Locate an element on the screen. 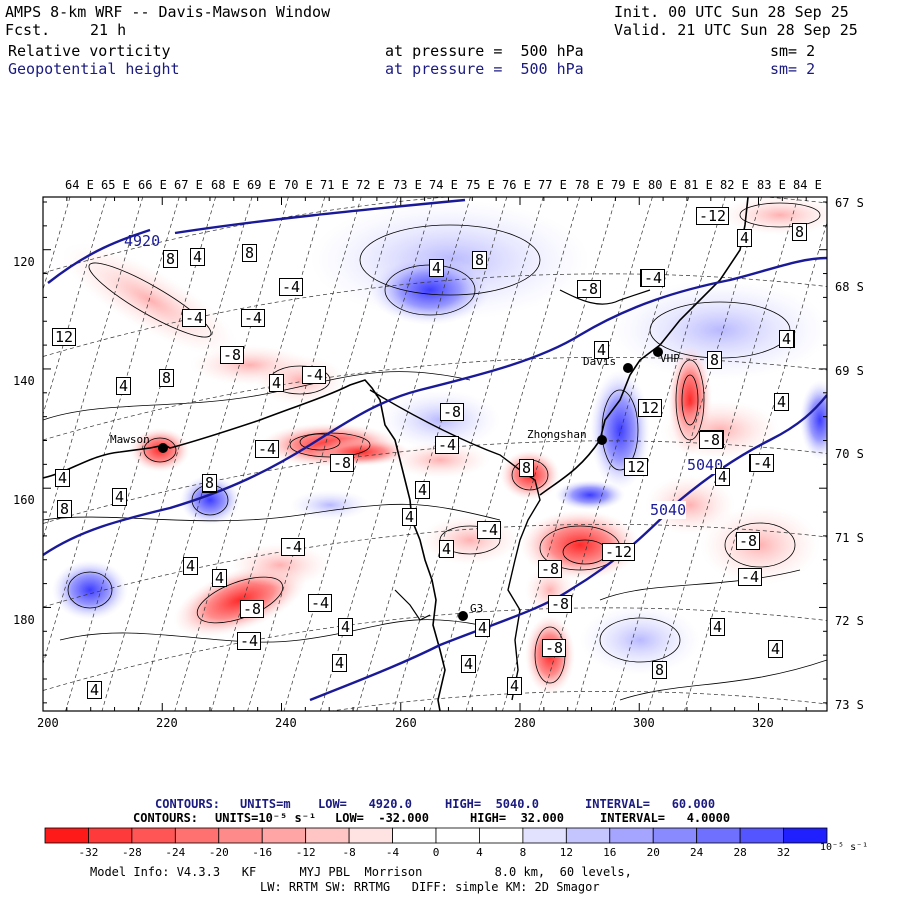 Image resolution: width=900 pixels, height=900 pixels. colorbar-tick-label: -8 is located at coordinates (349, 852).